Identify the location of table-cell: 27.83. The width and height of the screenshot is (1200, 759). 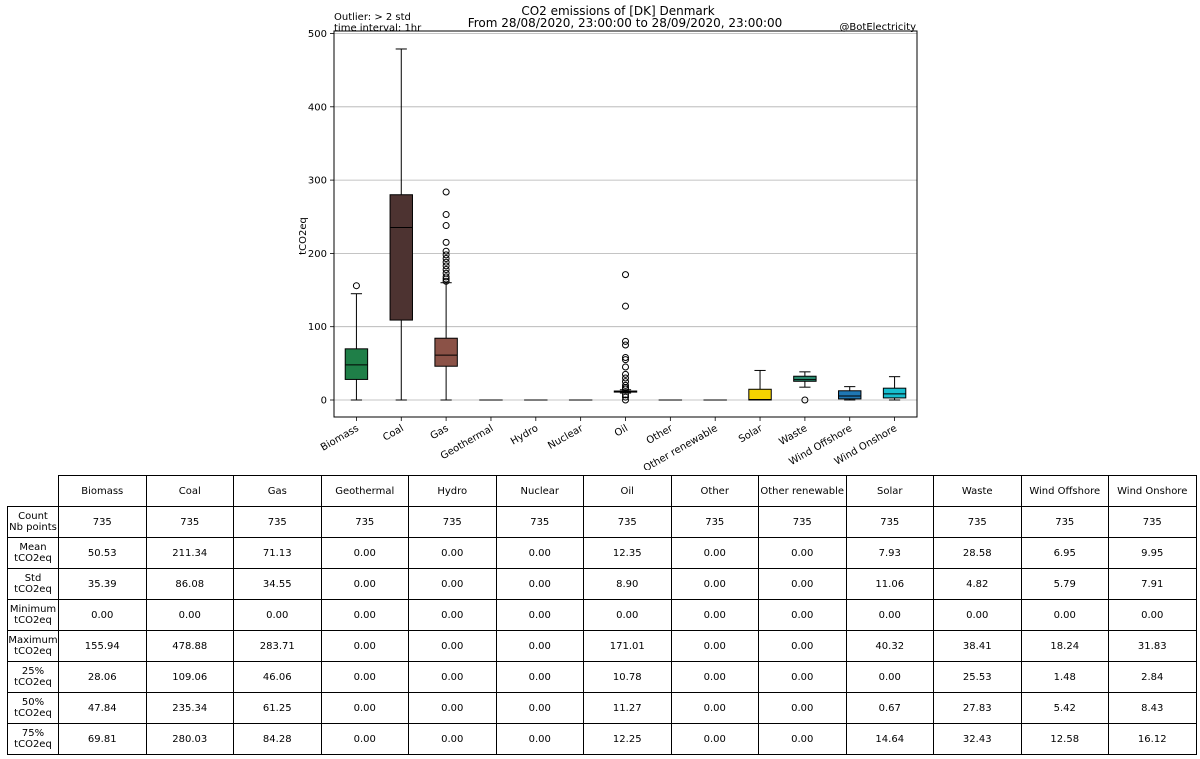
(977, 708).